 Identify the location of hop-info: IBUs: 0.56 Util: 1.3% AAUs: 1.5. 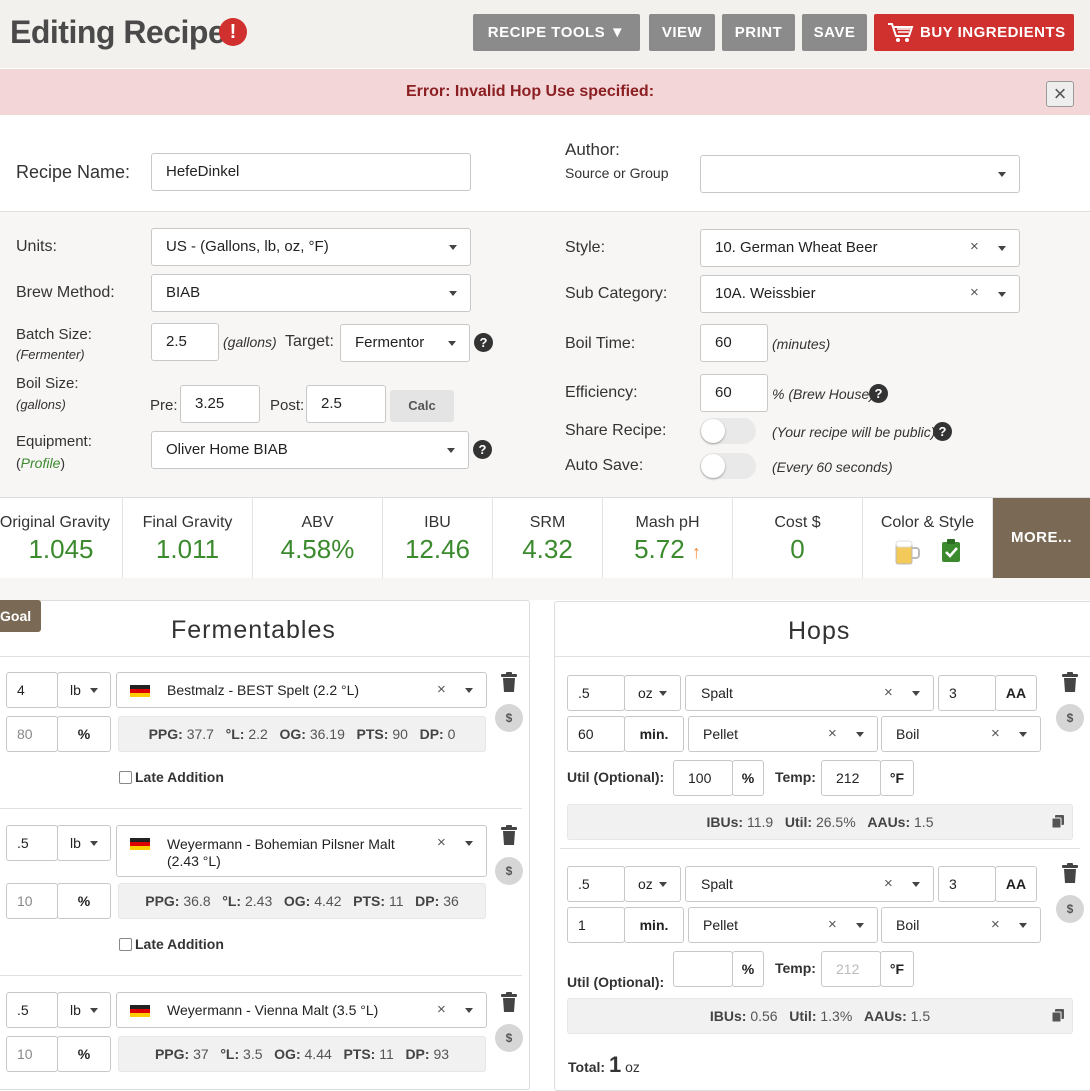
(820, 1016).